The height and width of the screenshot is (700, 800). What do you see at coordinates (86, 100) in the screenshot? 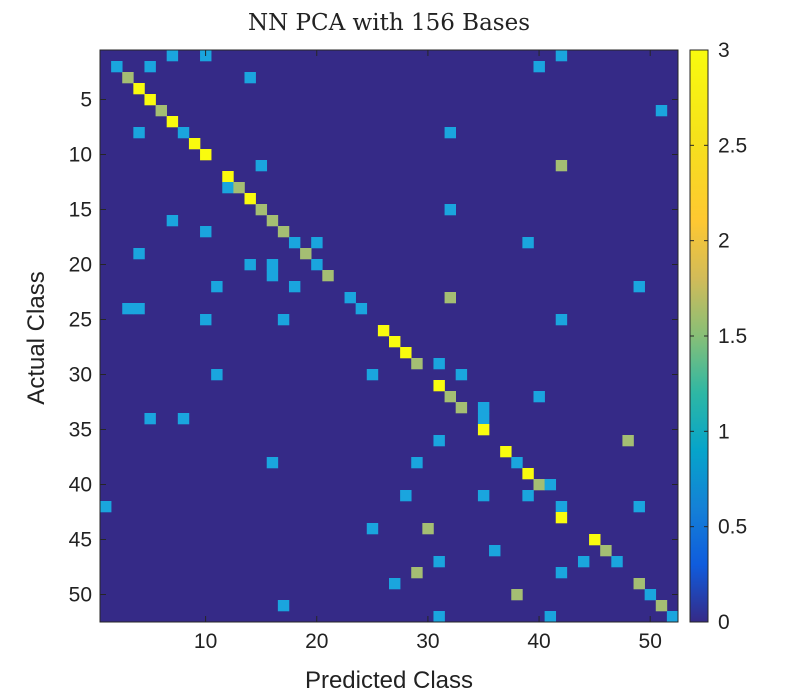
I see `y-tick-label: 5` at bounding box center [86, 100].